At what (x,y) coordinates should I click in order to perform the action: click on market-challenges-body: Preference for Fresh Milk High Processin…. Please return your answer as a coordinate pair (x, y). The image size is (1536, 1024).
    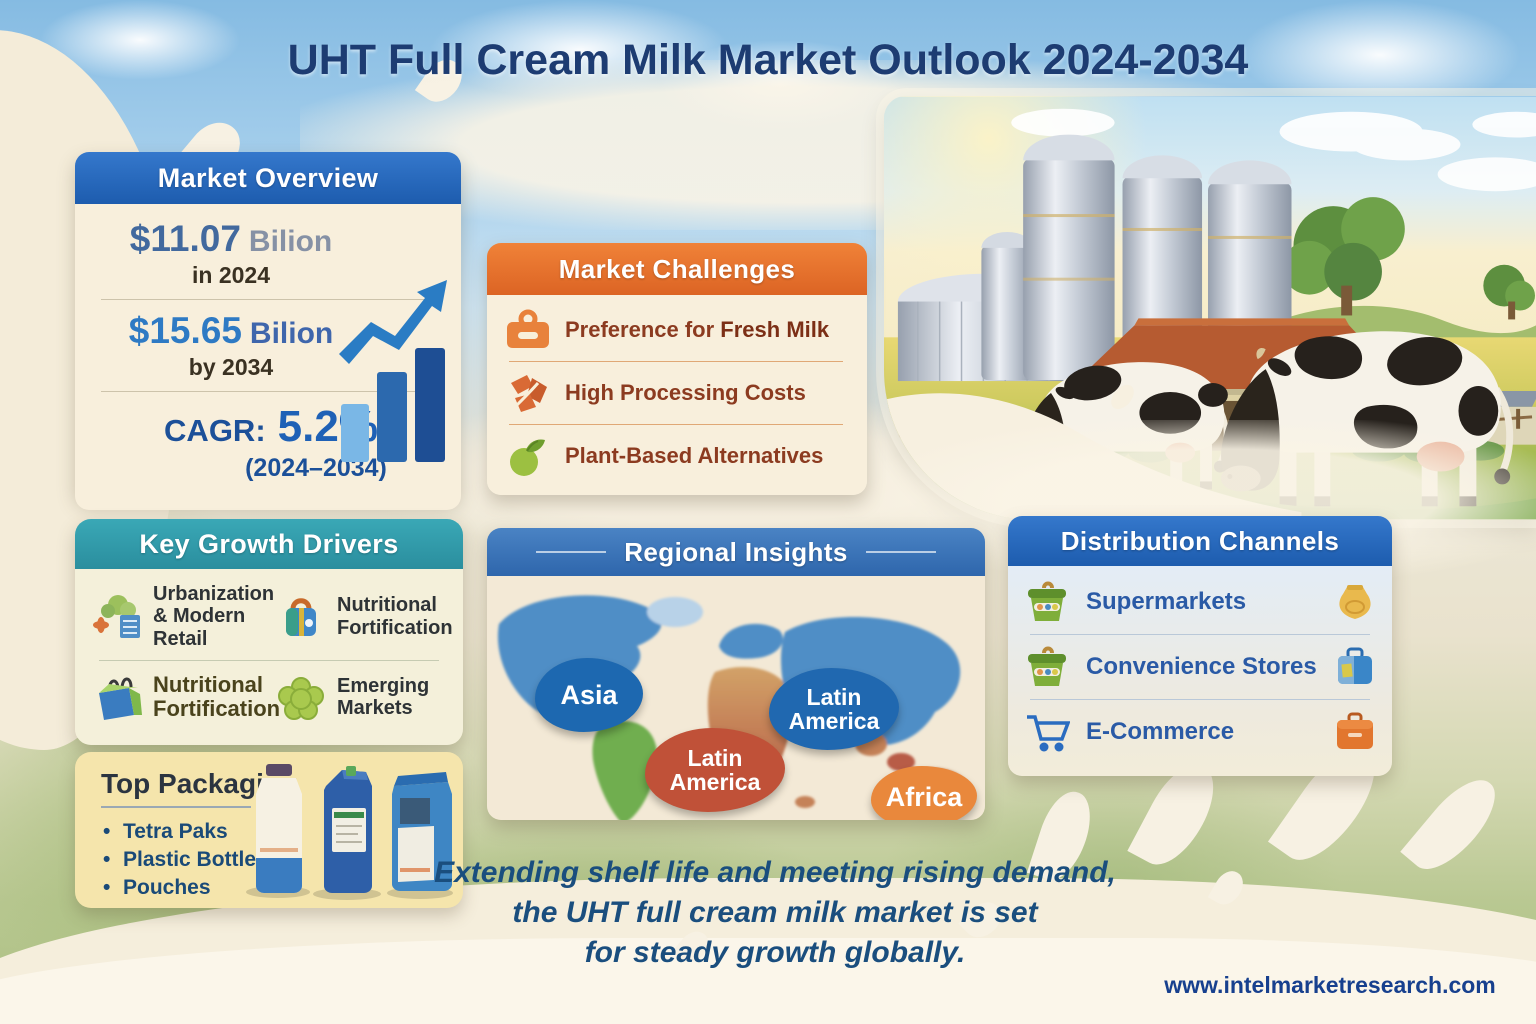
    Looking at the image, I should click on (677, 395).